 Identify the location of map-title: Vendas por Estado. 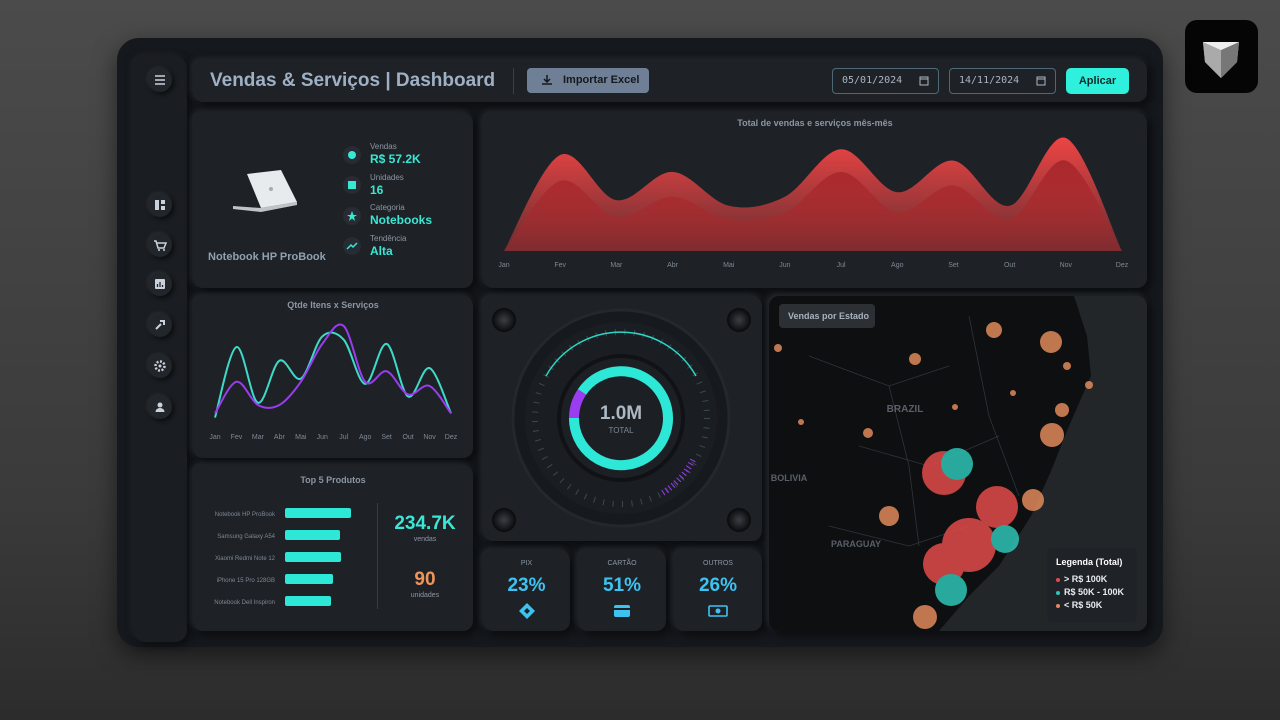
(829, 316).